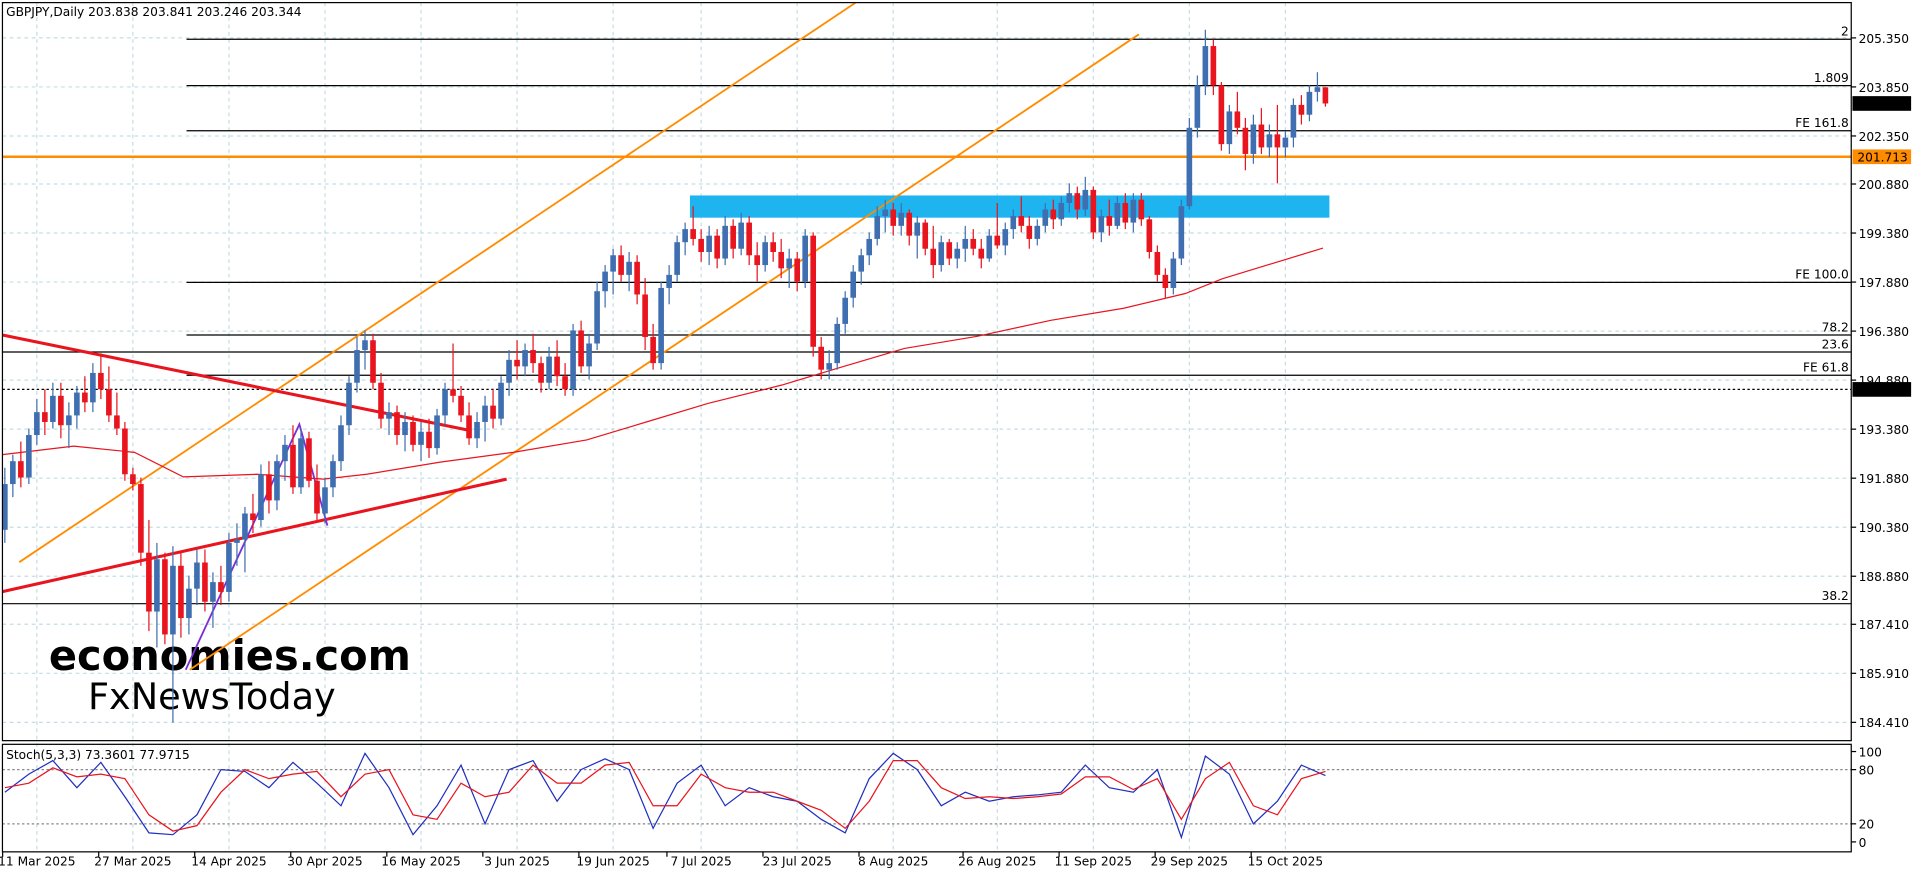  Describe the element at coordinates (1831, 78) in the screenshot. I see `fibo-level-label: 1.809` at that location.